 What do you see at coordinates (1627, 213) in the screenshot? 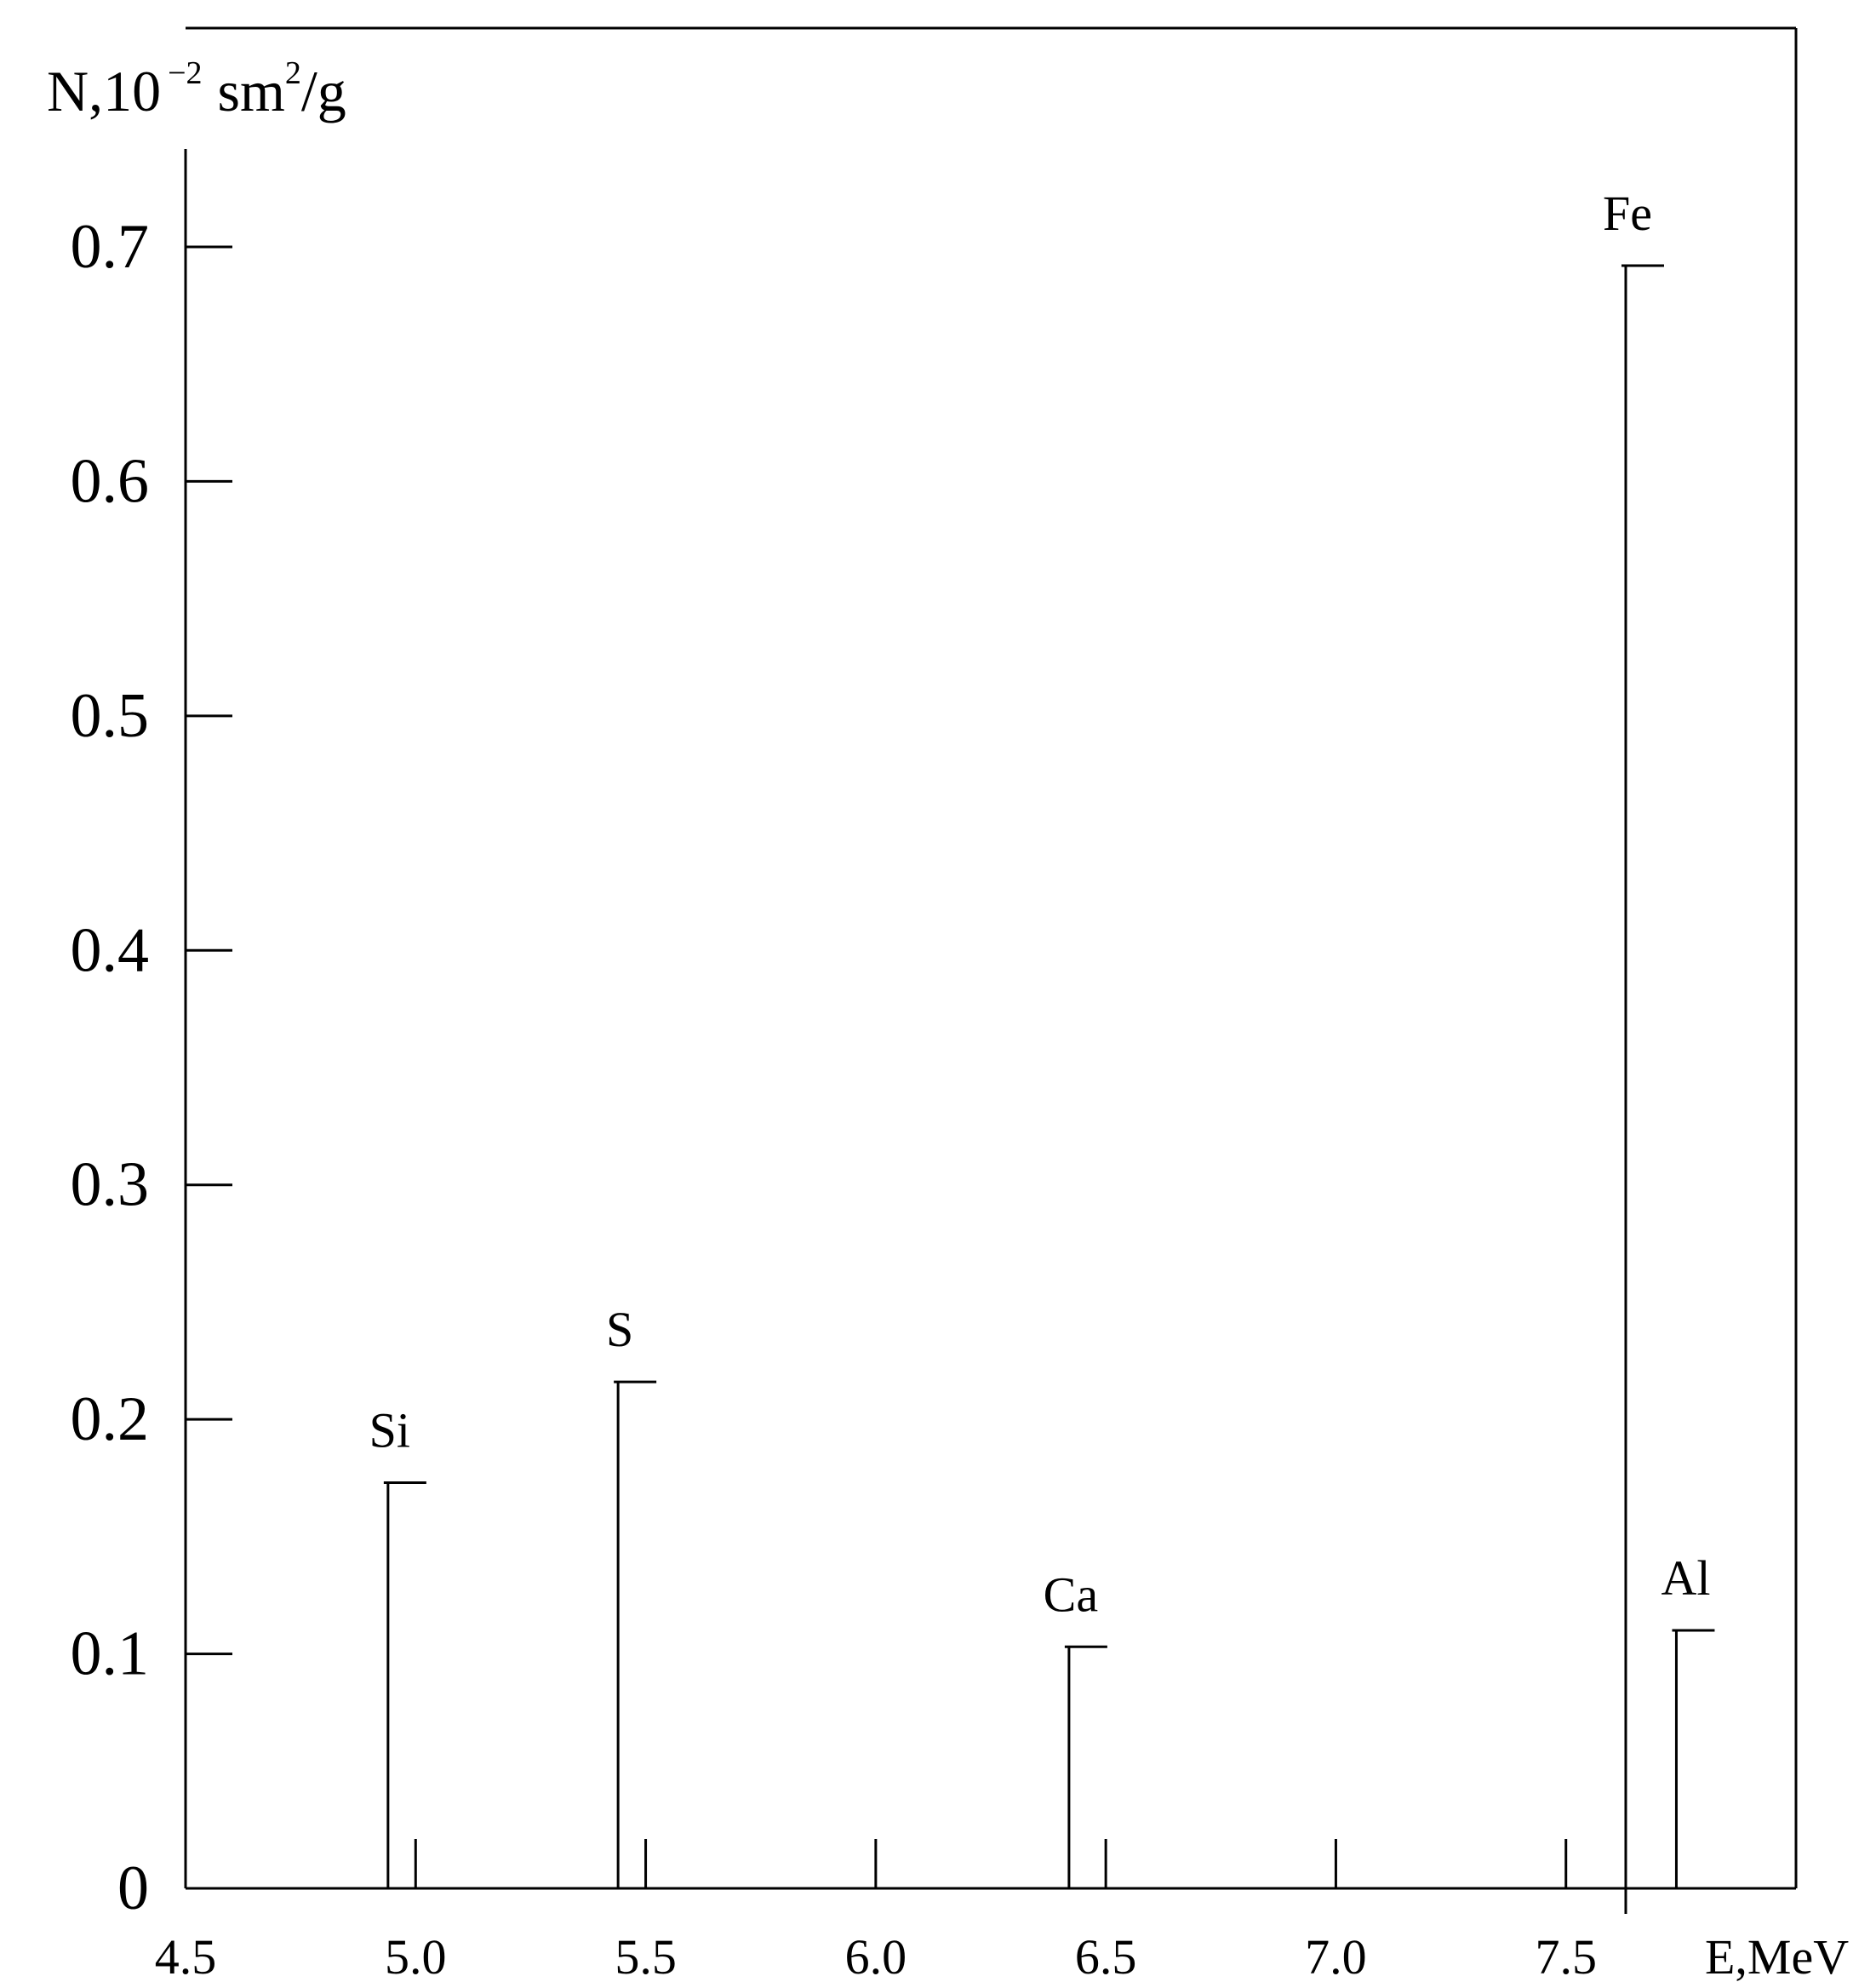
I see `peak-label-fe: Fe` at bounding box center [1627, 213].